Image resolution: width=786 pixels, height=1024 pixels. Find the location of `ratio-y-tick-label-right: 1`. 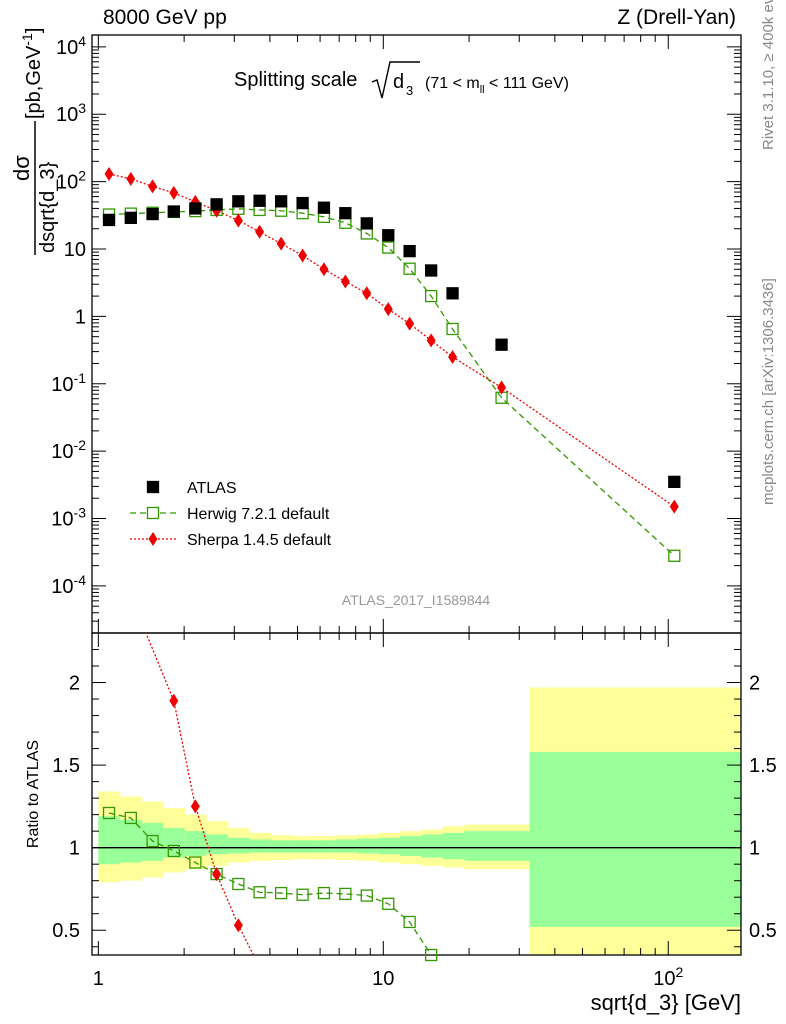

ratio-y-tick-label-right: 1 is located at coordinates (754, 849).